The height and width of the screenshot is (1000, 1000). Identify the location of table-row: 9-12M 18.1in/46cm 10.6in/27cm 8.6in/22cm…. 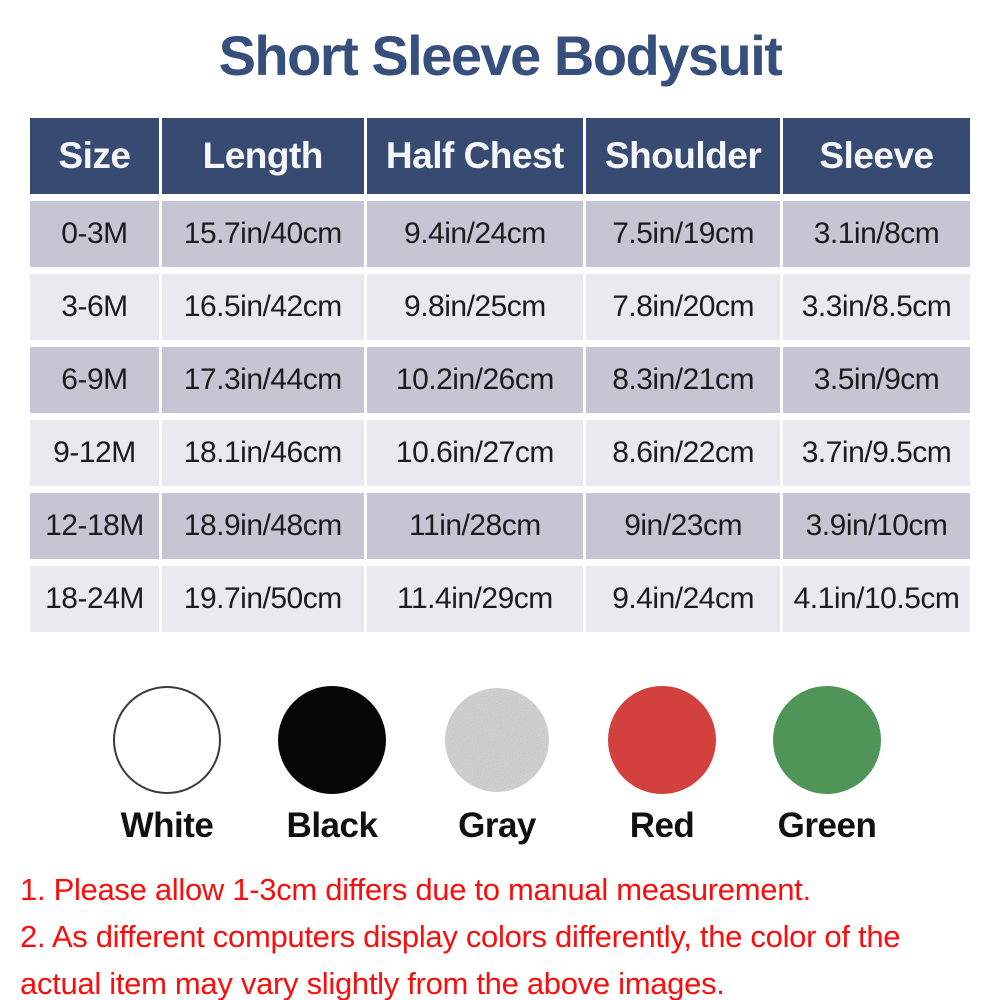
(500, 453).